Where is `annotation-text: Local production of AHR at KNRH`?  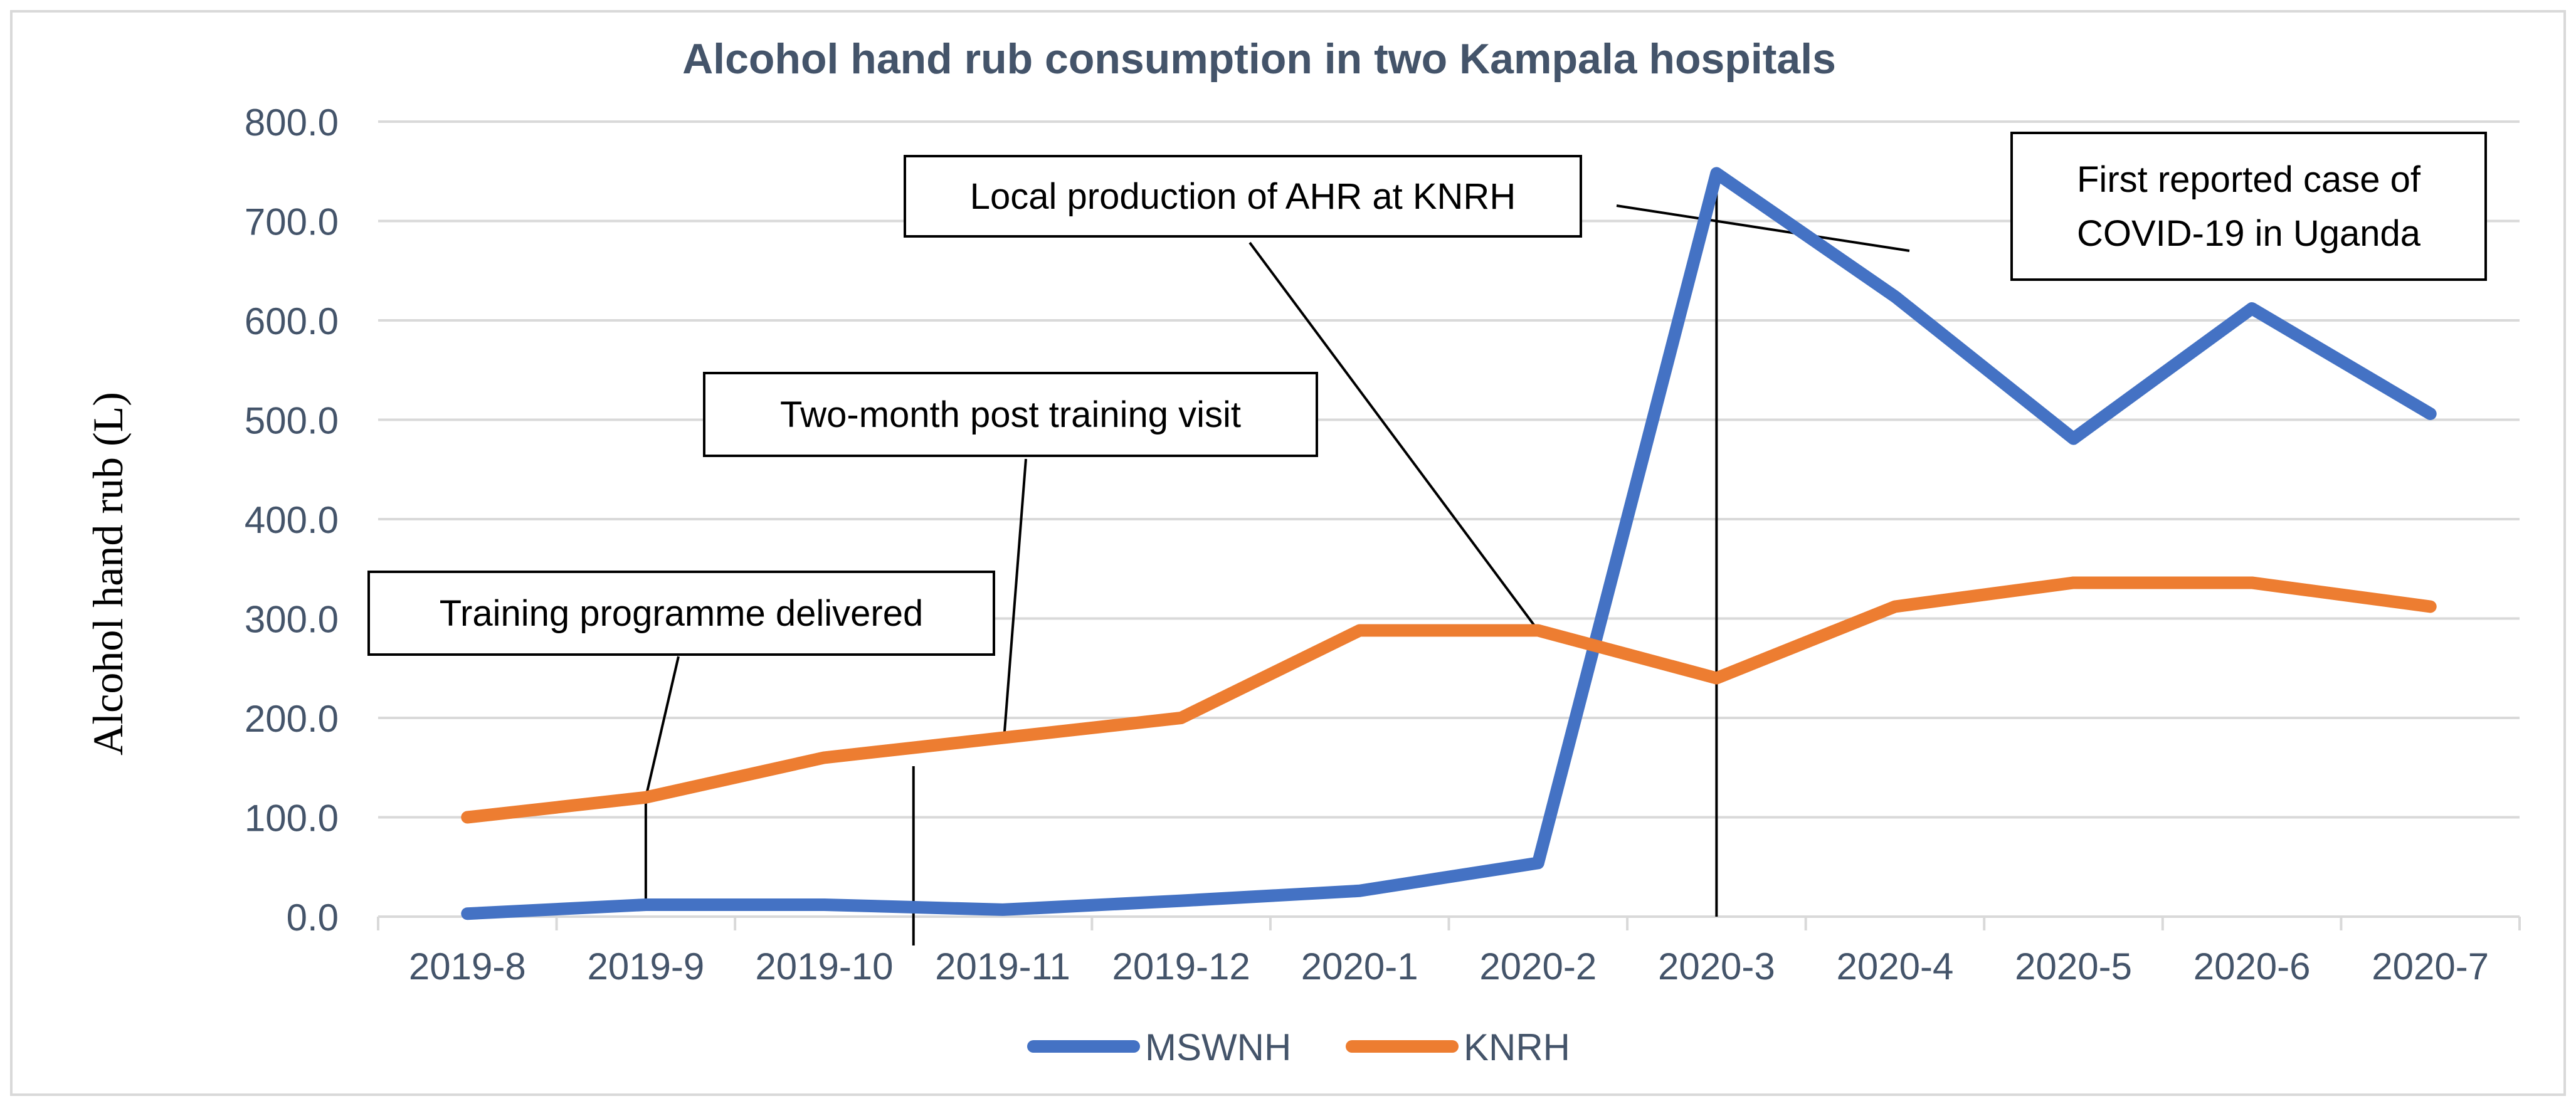 annotation-text: Local production of AHR at KNRH is located at coordinates (1243, 196).